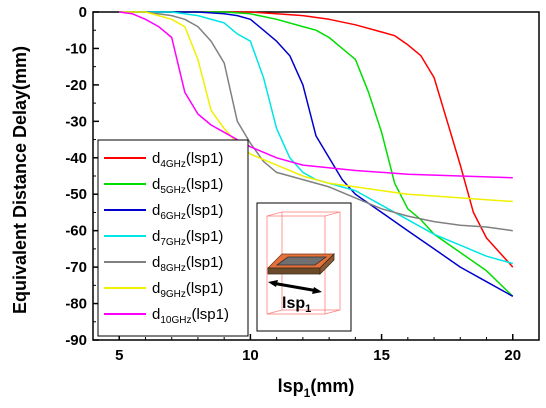 This screenshot has width=546, height=408. I want to click on inset-diagram: lsp1, so click(304, 267).